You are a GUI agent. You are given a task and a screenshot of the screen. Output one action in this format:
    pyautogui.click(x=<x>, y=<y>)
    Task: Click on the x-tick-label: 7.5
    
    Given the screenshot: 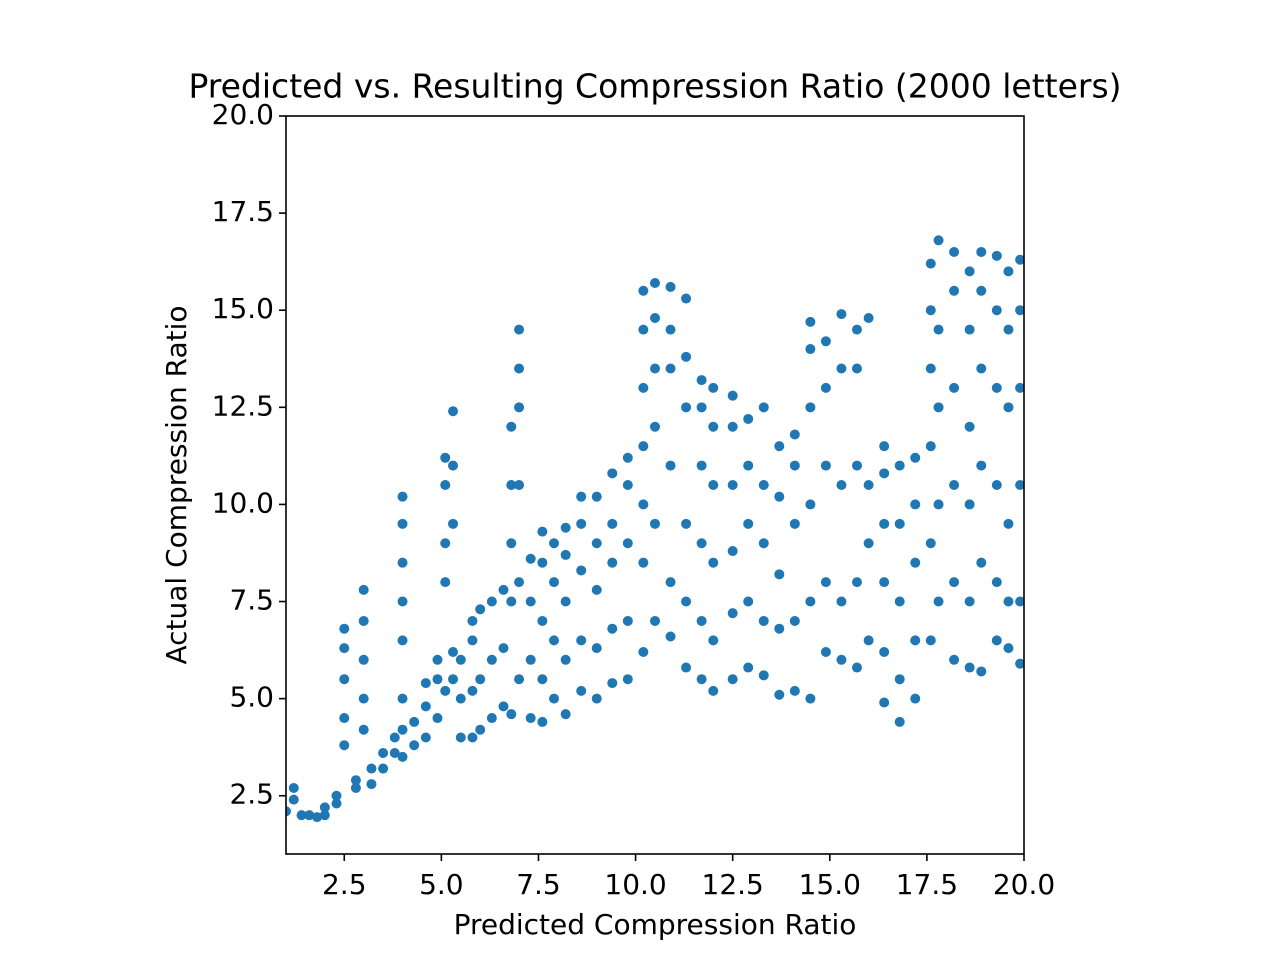 What is the action you would take?
    pyautogui.click(x=538, y=884)
    